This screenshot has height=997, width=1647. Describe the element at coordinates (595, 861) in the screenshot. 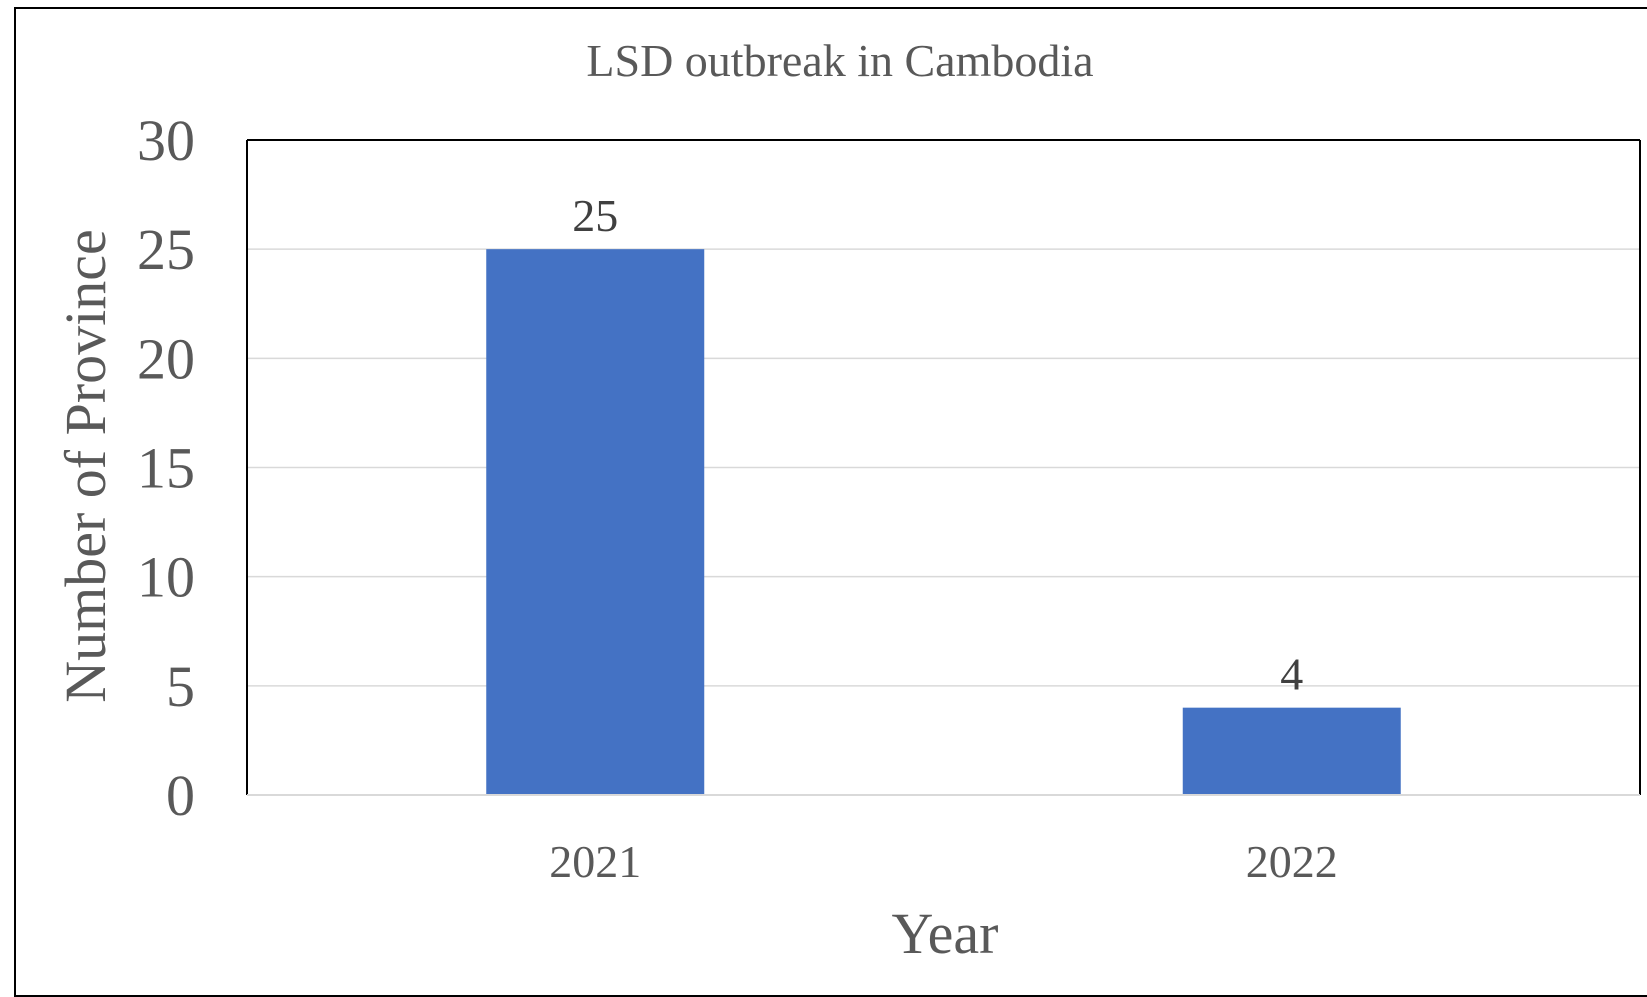

I see `x-tick-label: 2021` at that location.